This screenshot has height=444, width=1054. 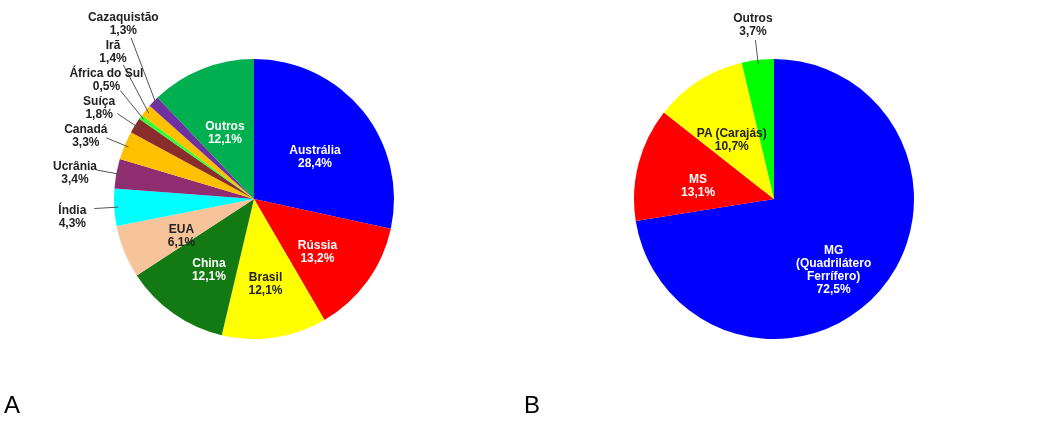 I want to click on text: A, so click(x=12, y=404).